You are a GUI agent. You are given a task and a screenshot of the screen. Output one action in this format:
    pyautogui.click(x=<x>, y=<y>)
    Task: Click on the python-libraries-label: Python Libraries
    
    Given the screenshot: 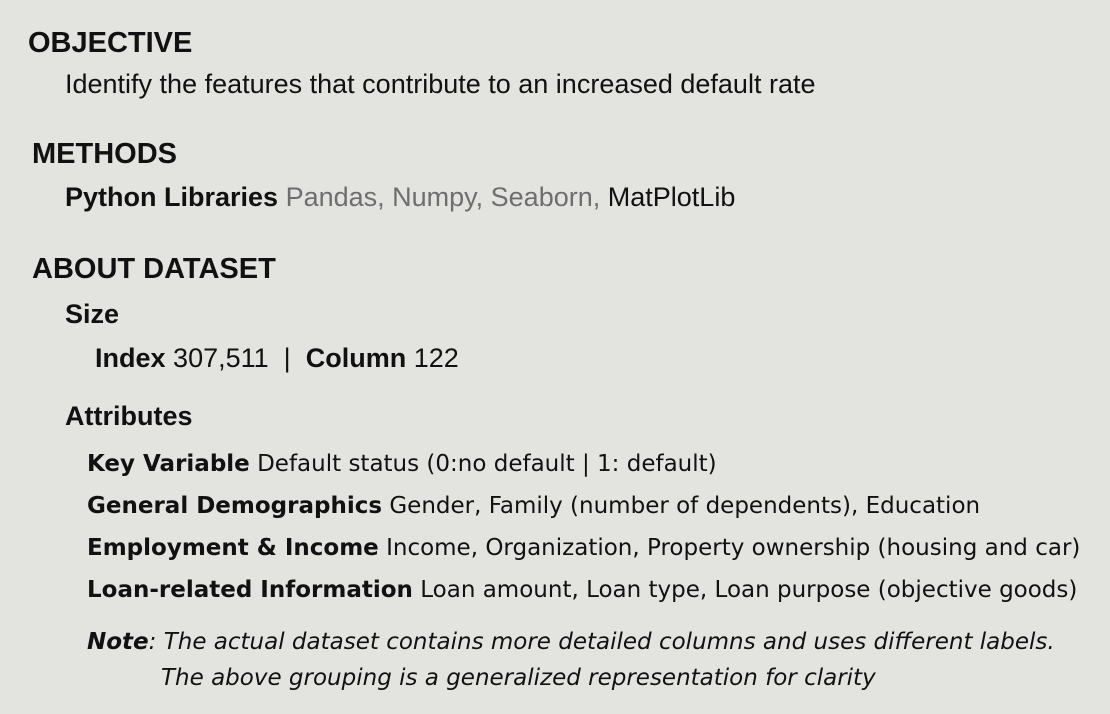 What is the action you would take?
    pyautogui.click(x=172, y=197)
    